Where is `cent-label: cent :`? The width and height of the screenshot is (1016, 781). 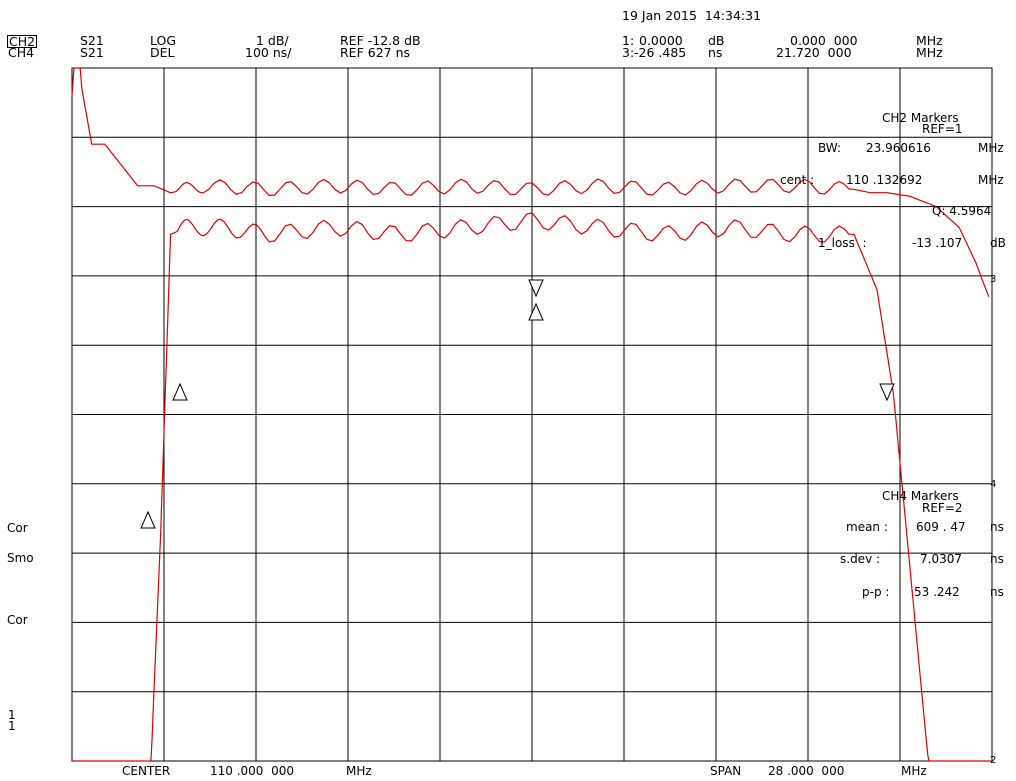
cent-label: cent : is located at coordinates (797, 180).